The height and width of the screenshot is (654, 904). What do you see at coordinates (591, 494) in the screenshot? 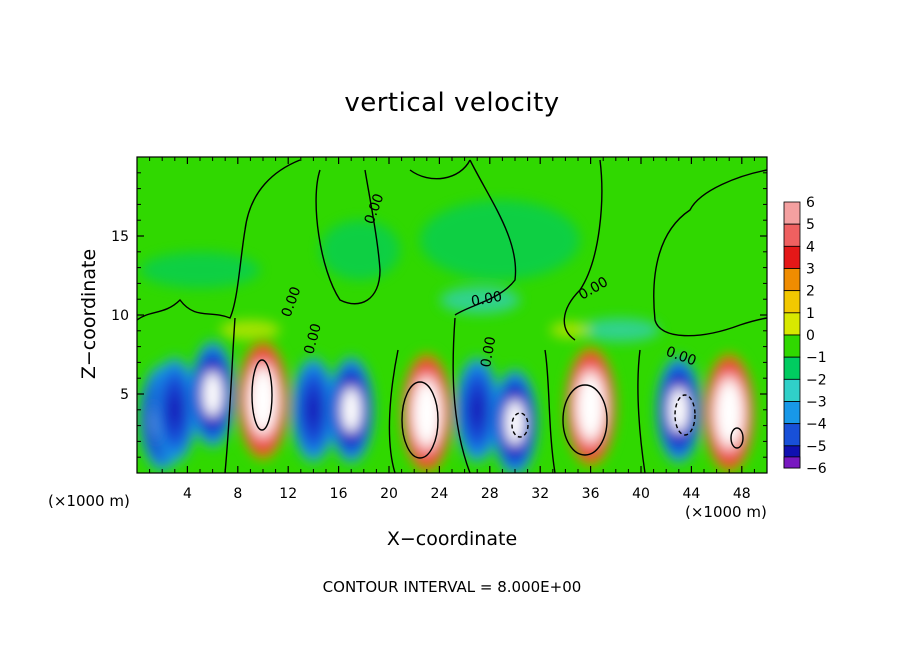
I see `x-tick-label: 36` at bounding box center [591, 494].